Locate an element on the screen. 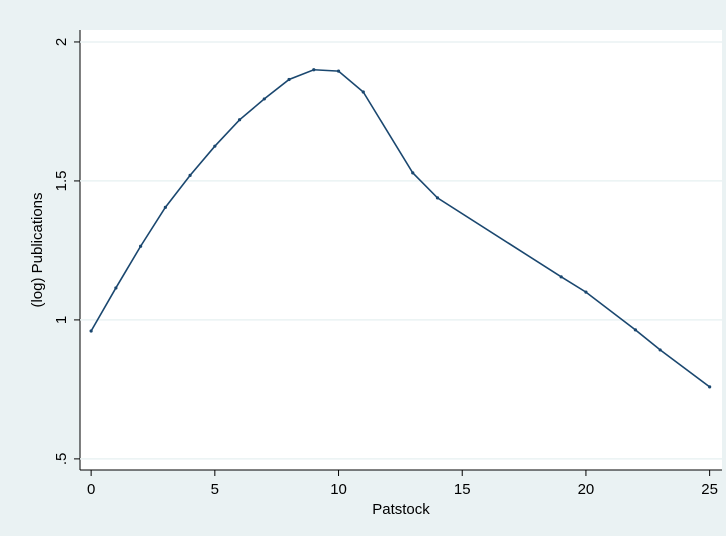 Image resolution: width=726 pixels, height=541 pixels. x-axis-title: Patstock is located at coordinates (401, 509).